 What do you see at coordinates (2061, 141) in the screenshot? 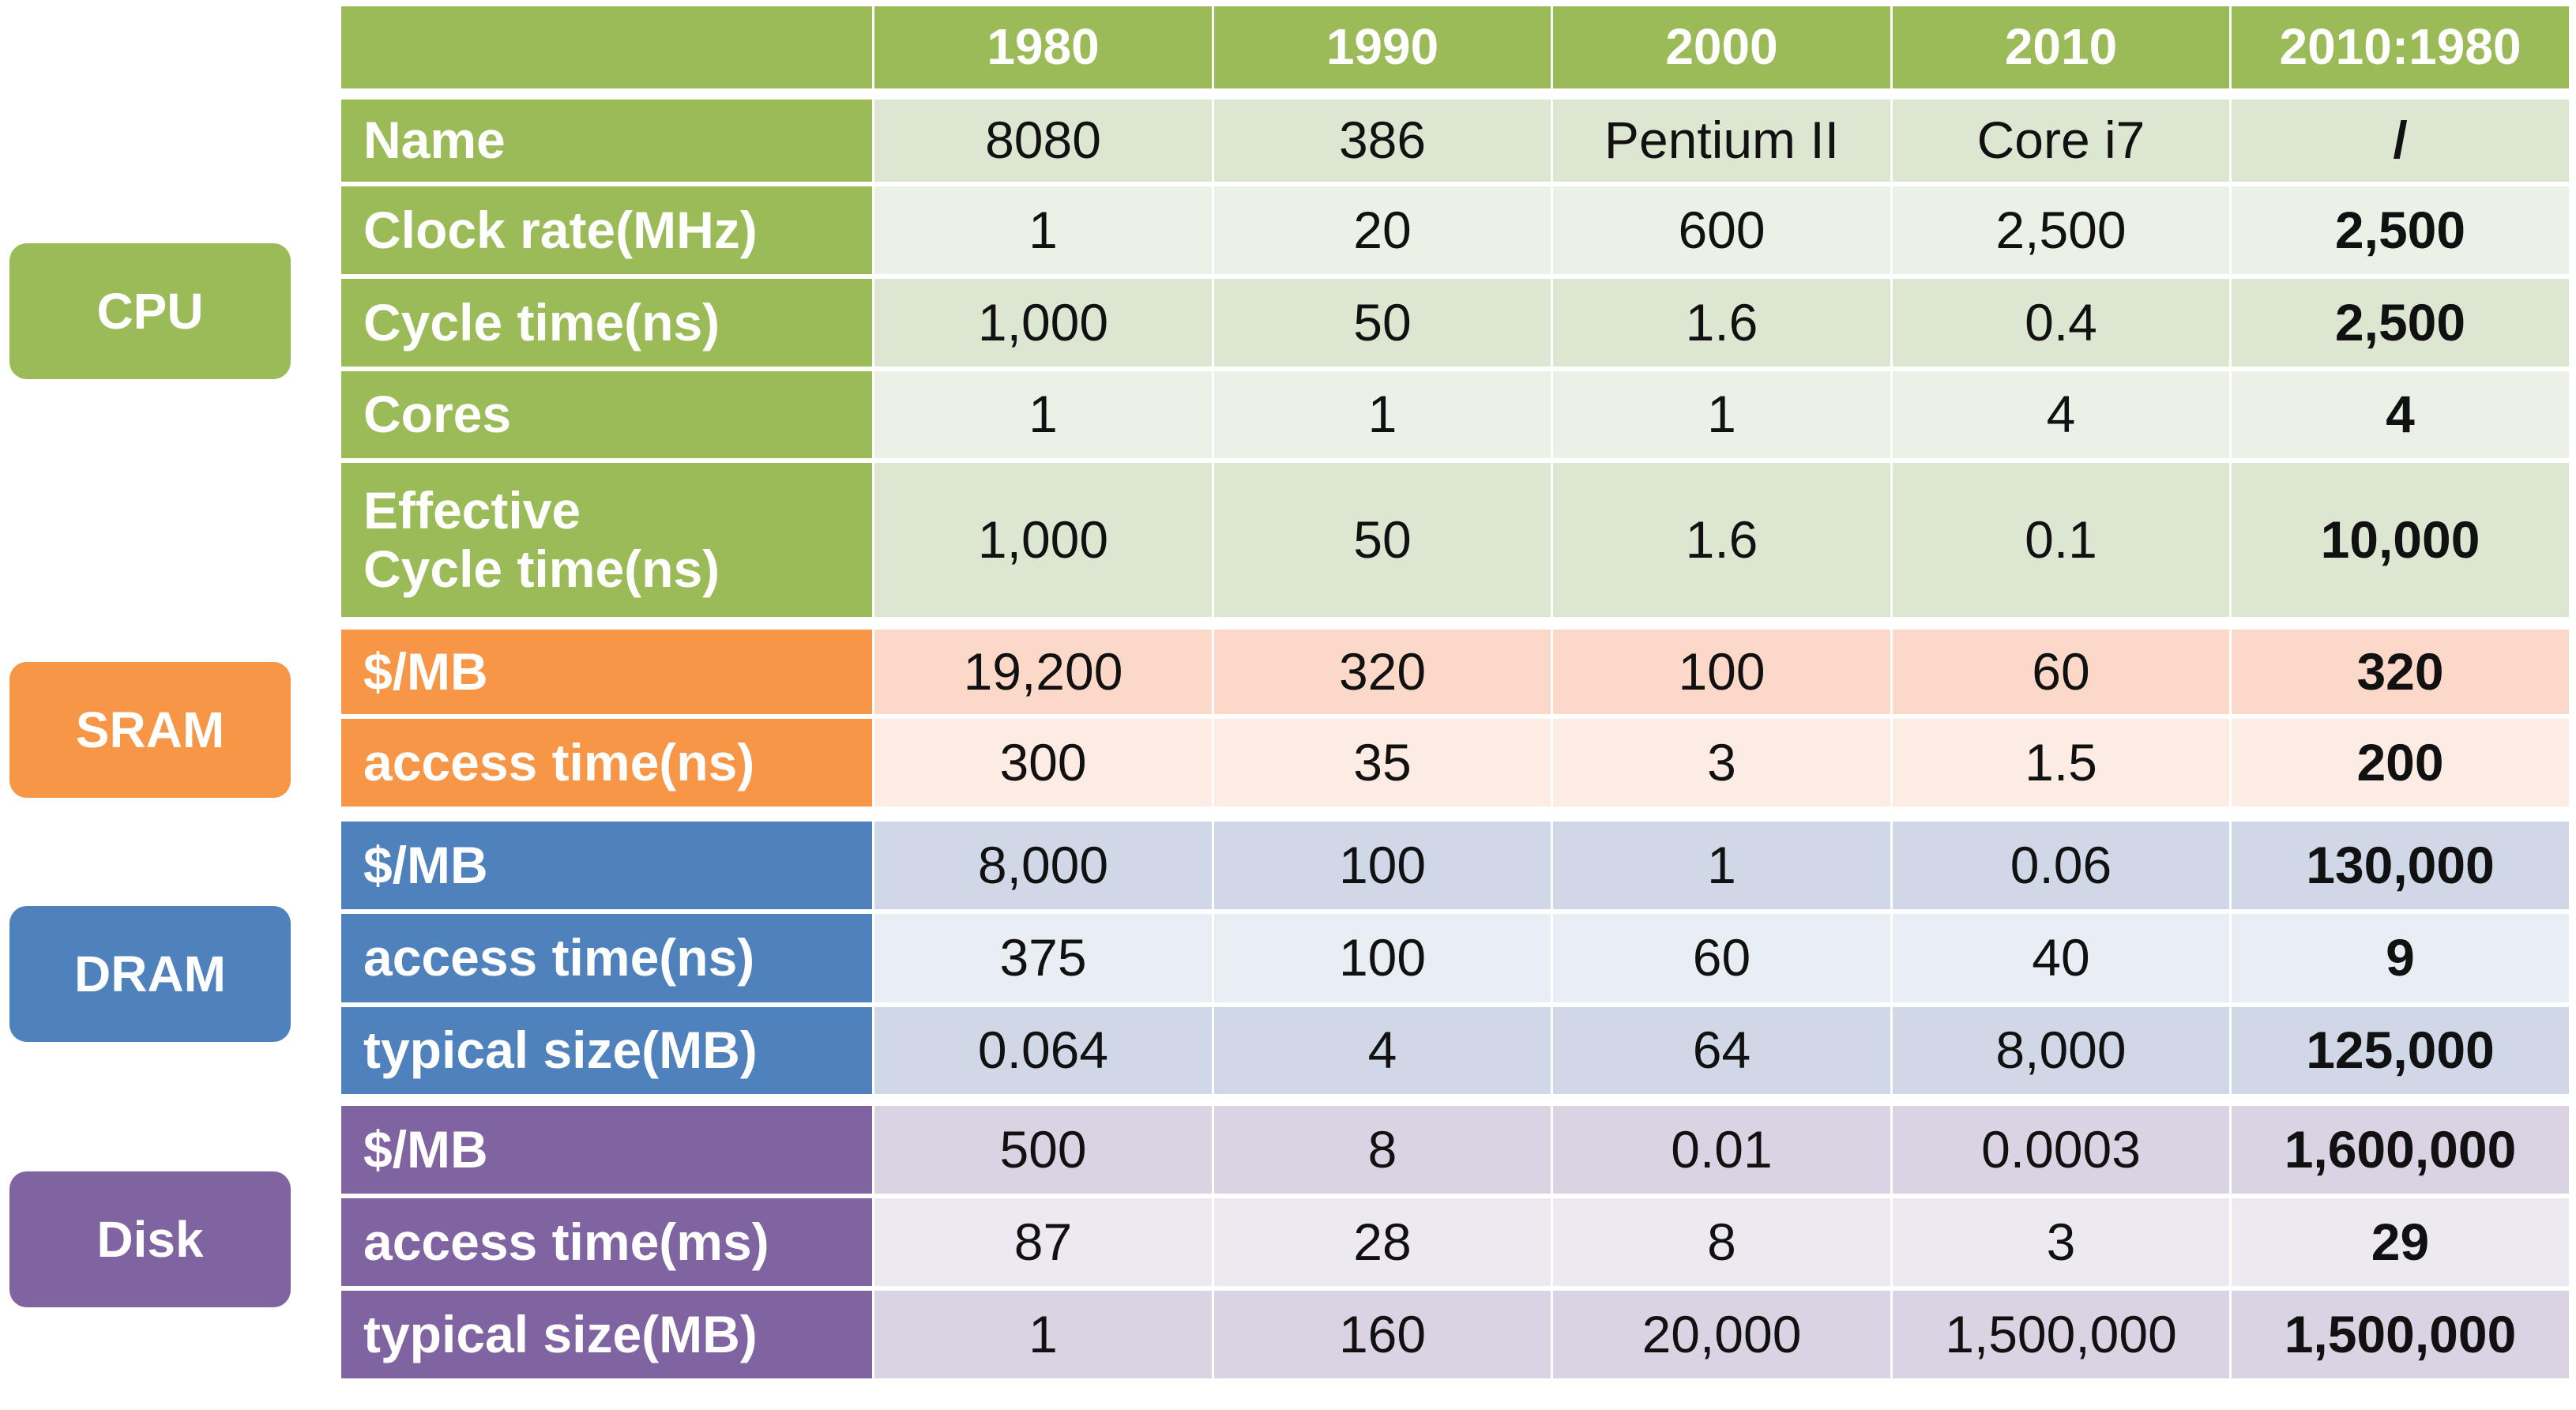
I see `value-cell: Core i7` at bounding box center [2061, 141].